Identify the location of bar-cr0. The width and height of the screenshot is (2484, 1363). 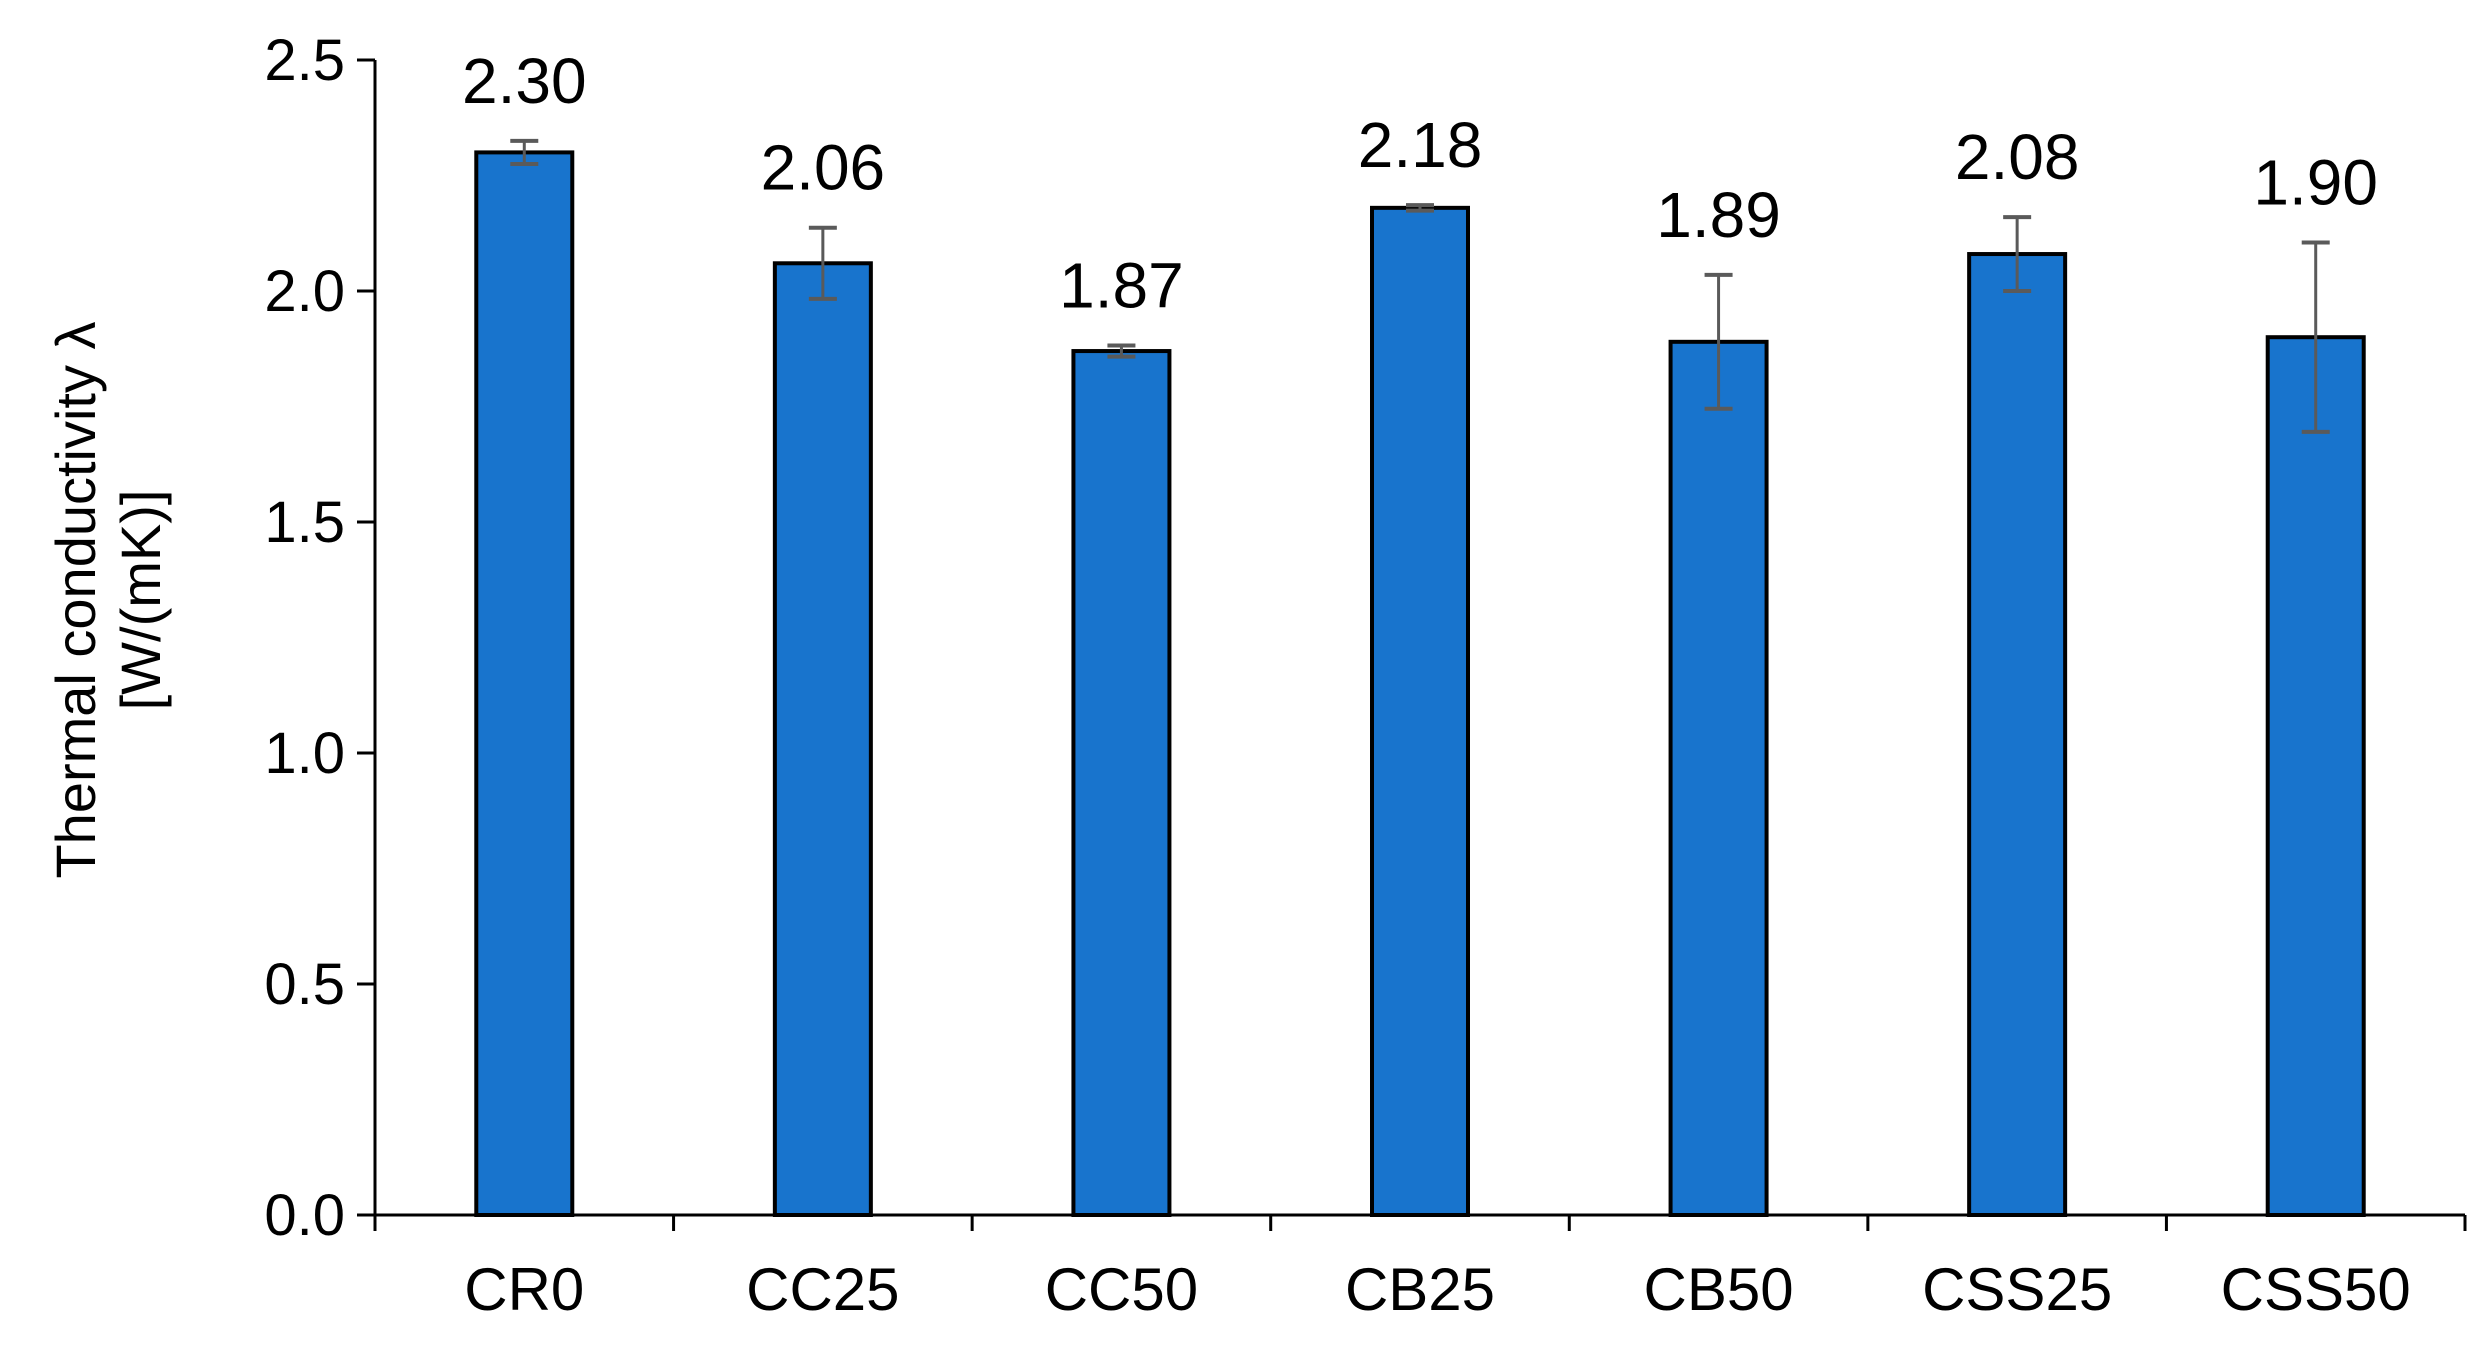
(524, 683).